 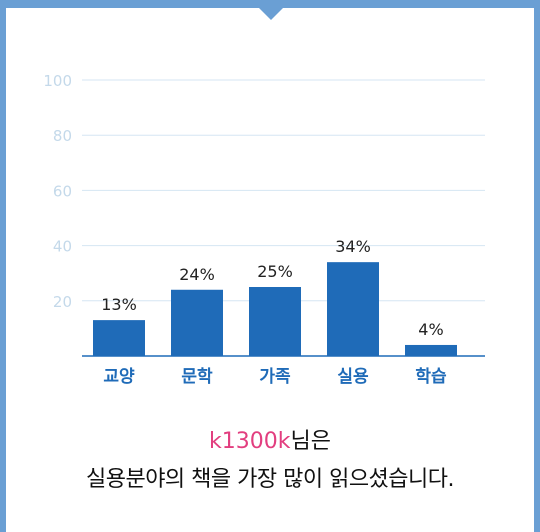 What do you see at coordinates (275, 377) in the screenshot?
I see `category-label: 가족` at bounding box center [275, 377].